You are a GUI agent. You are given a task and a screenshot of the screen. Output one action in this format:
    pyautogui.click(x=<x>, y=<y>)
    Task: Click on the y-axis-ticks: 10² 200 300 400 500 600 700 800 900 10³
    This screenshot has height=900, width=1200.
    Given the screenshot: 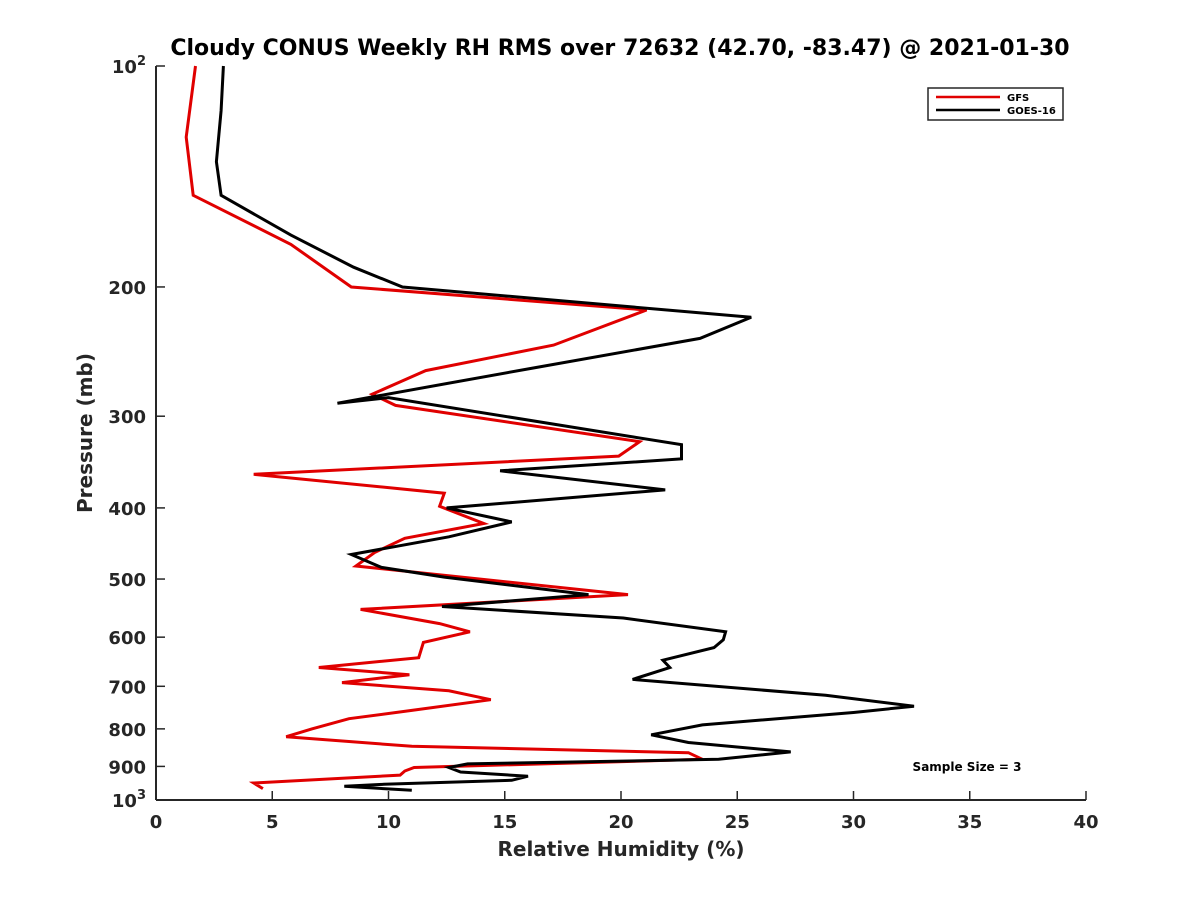 What is the action you would take?
    pyautogui.click(x=136, y=433)
    